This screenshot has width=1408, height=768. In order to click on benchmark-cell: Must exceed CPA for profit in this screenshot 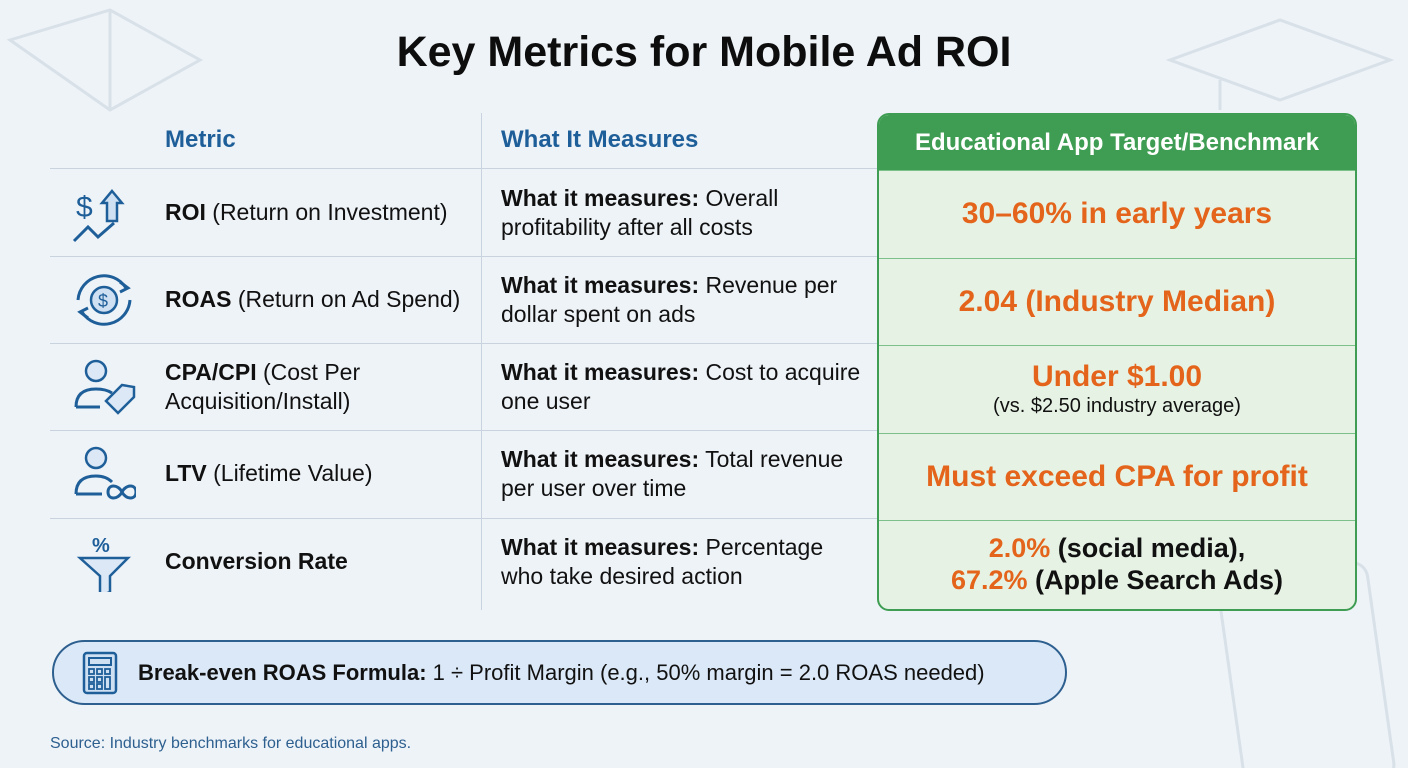, I will do `click(1117, 476)`.